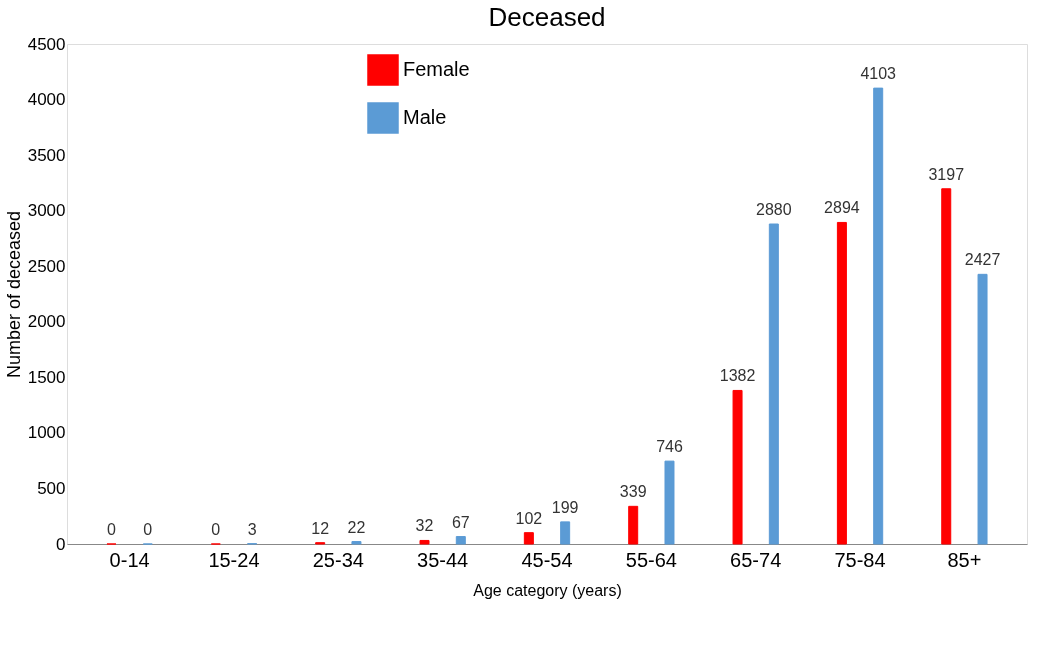  I want to click on x-tick-label: 45-54, so click(547, 559).